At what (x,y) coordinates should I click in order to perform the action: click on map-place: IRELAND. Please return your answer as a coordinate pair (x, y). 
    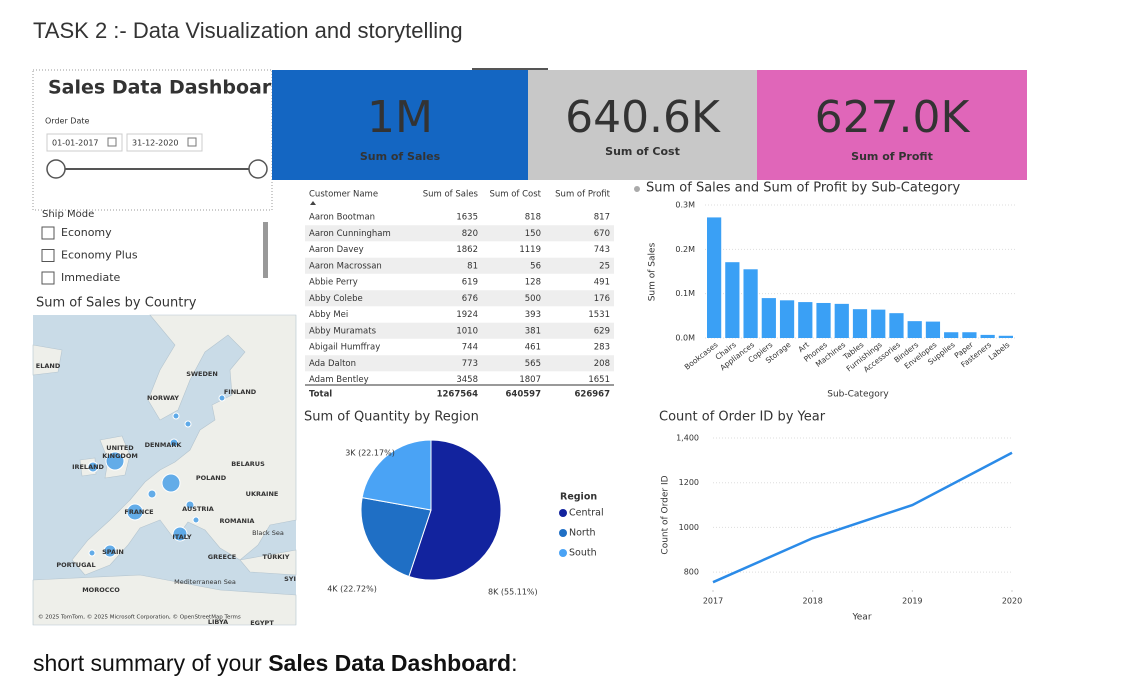
    Looking at the image, I should click on (88, 467).